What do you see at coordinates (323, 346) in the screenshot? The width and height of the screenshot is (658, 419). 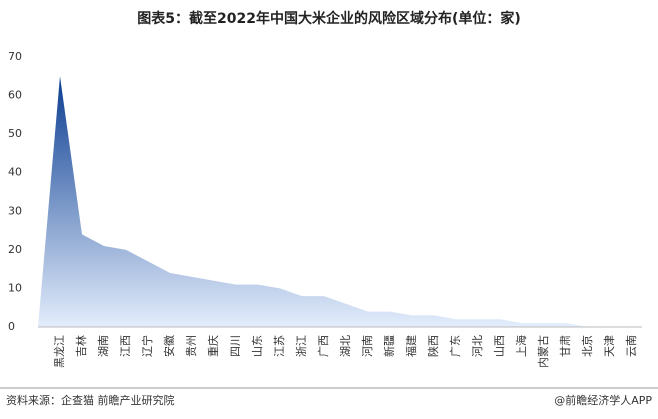 I see `x-tick-label: 广西` at bounding box center [323, 346].